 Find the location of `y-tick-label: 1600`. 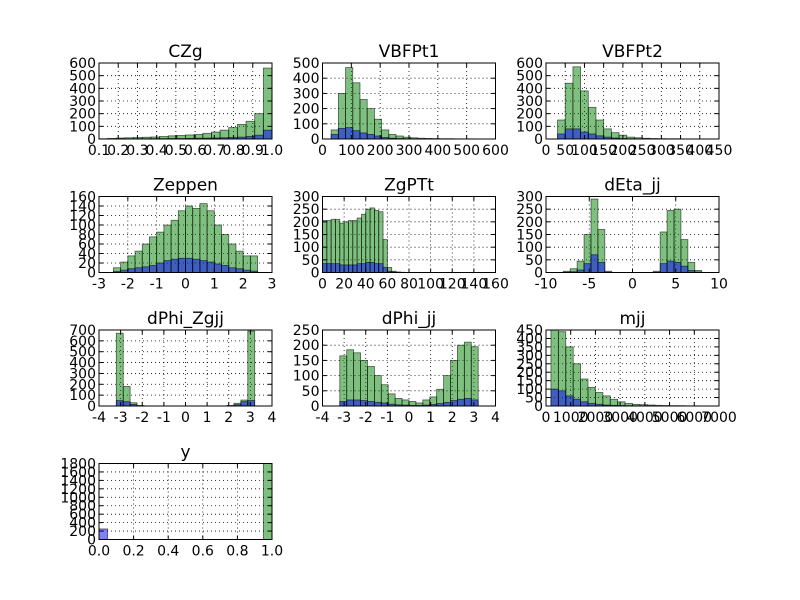

y-tick-label: 1600 is located at coordinates (78, 473).